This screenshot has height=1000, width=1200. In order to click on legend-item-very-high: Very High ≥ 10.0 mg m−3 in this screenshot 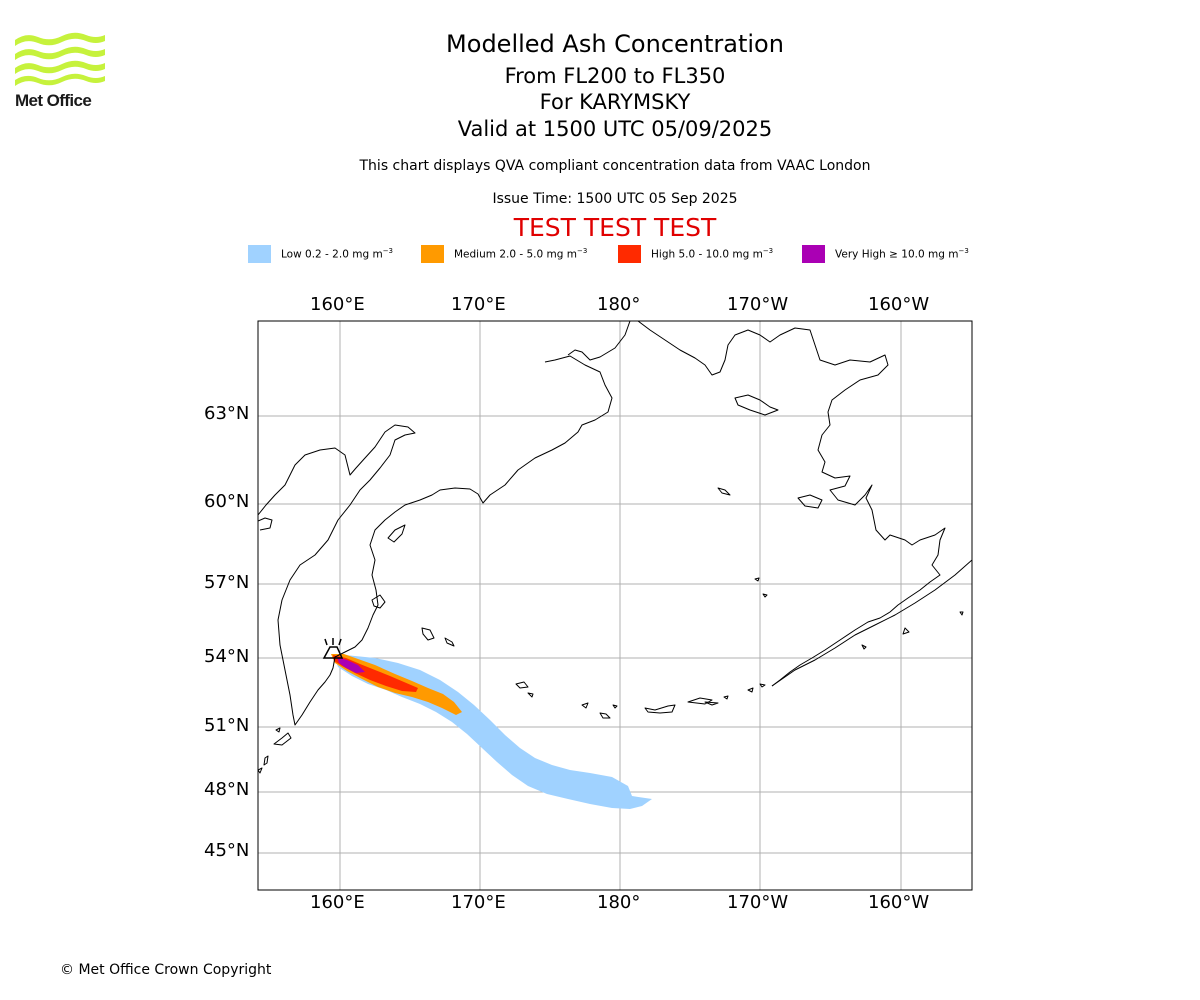, I will do `click(885, 254)`.